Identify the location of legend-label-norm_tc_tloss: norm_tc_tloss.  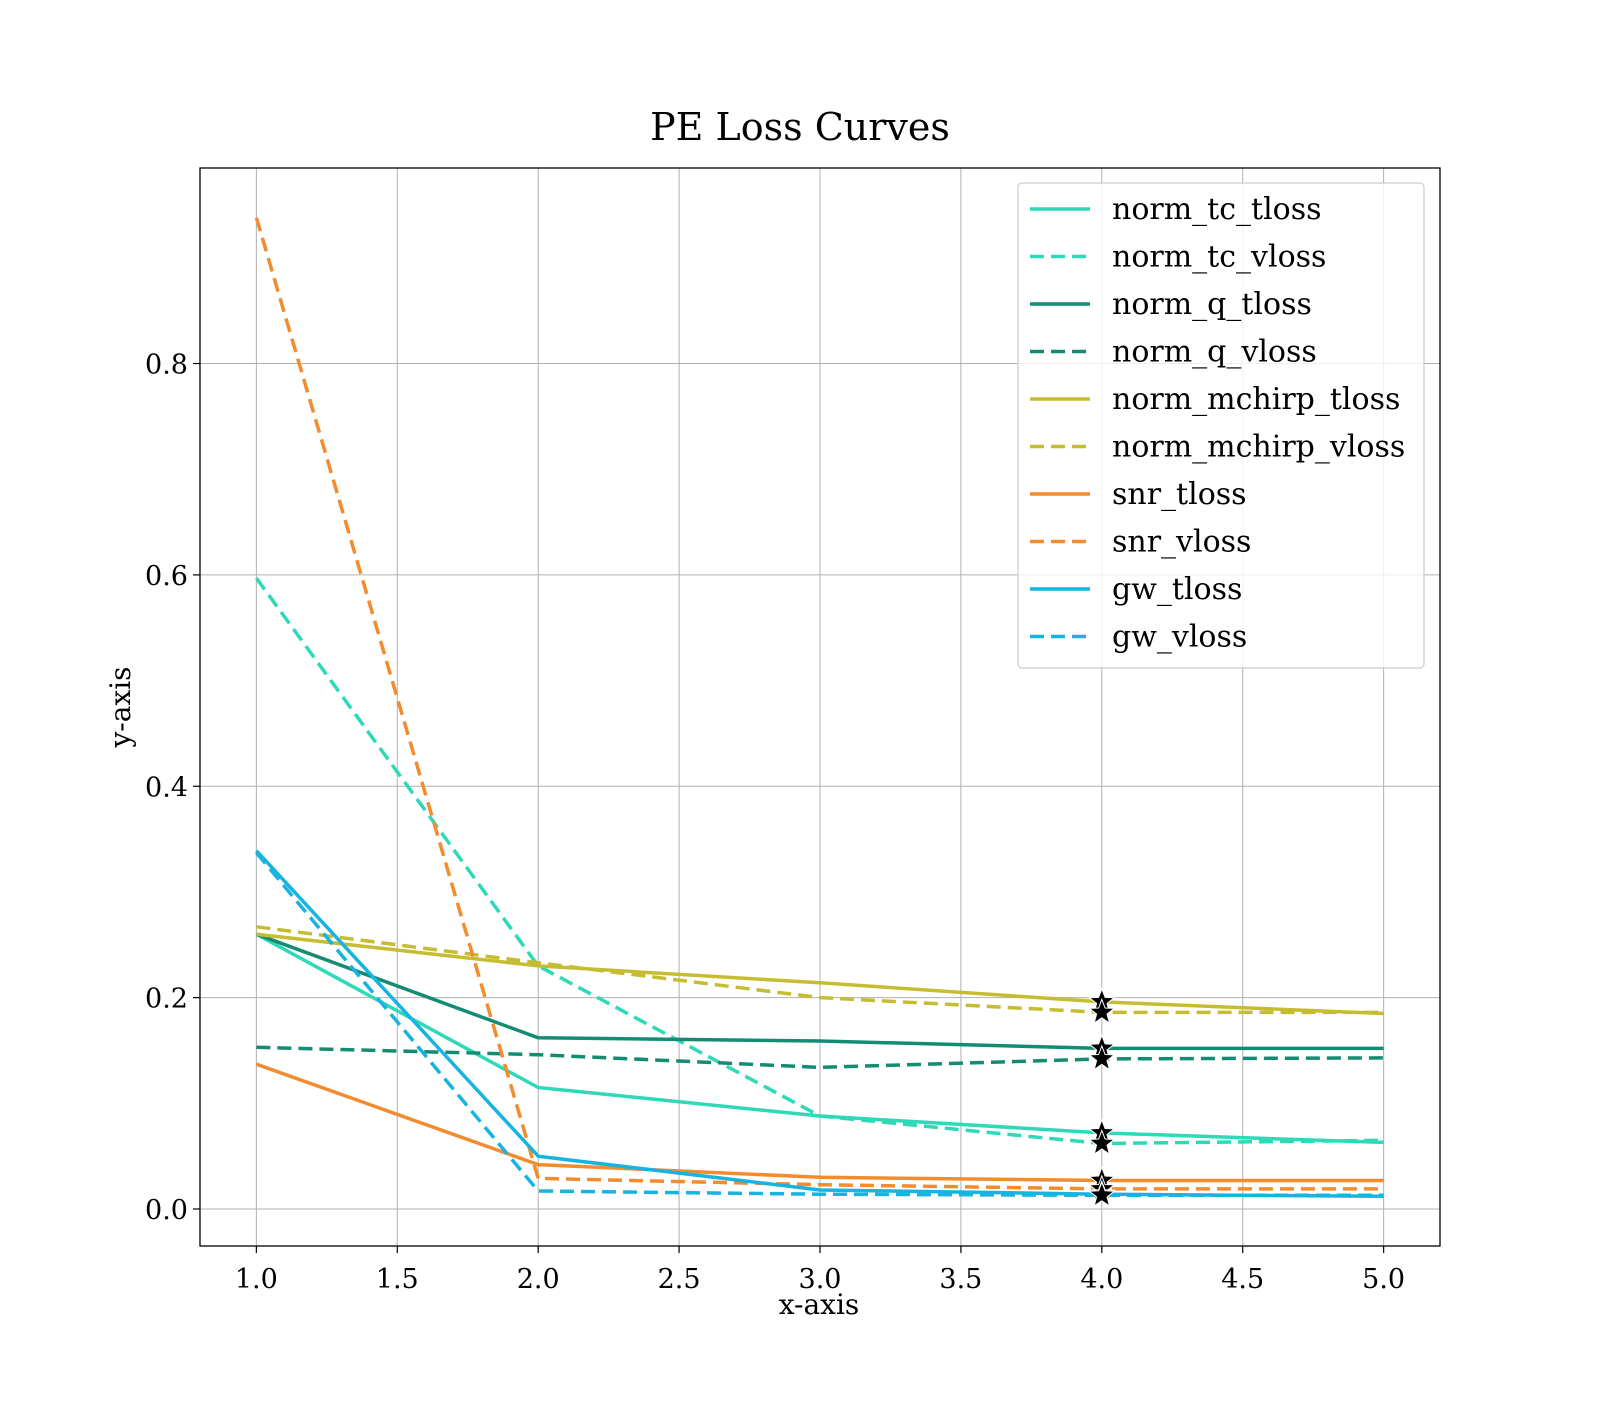
(1217, 209).